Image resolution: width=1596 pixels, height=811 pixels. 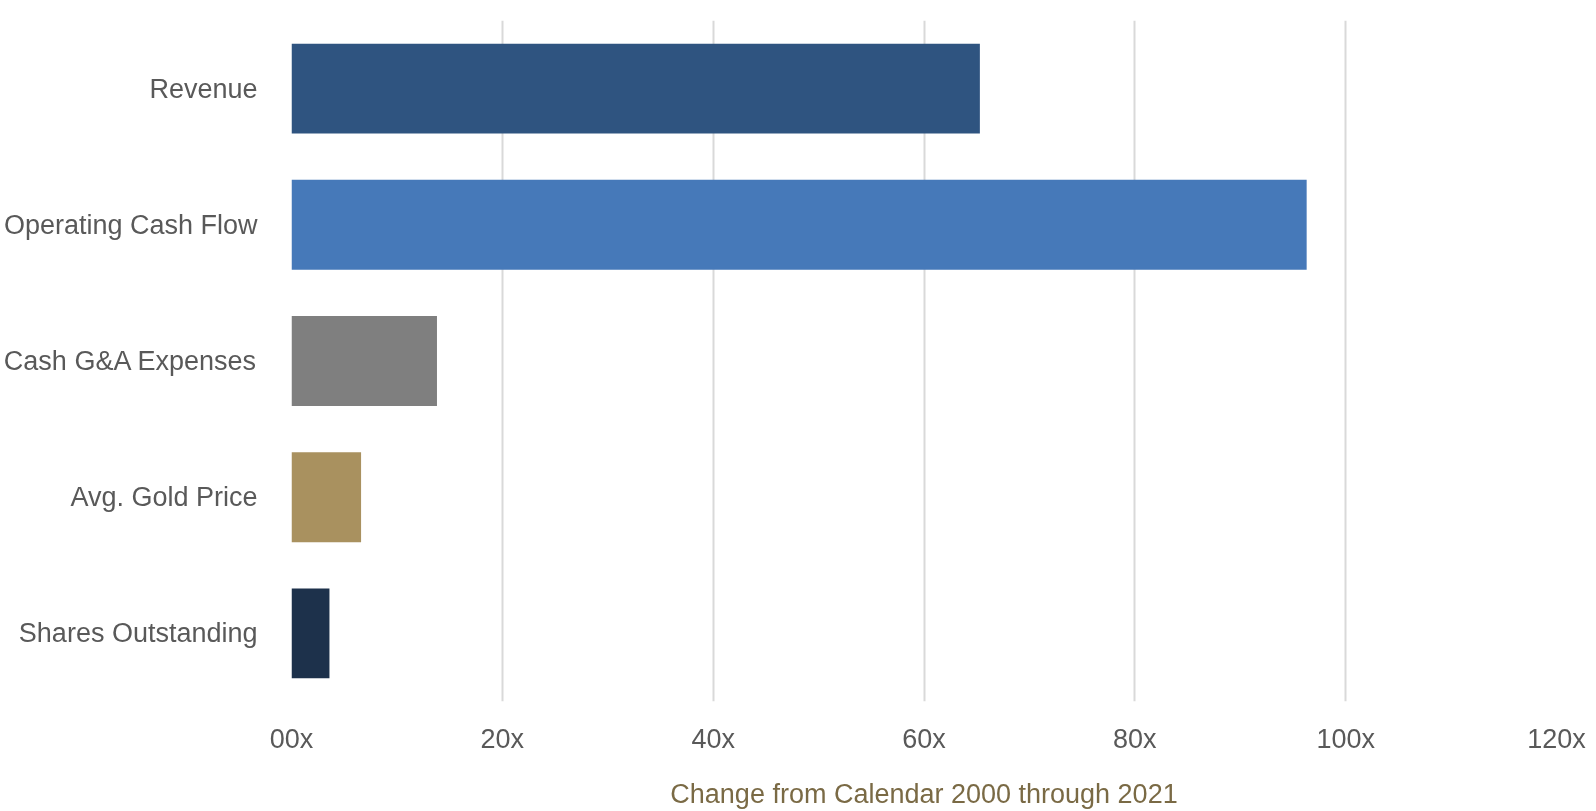 What do you see at coordinates (130, 361) in the screenshot?
I see `y-tick-label: Cash G&A Expenses` at bounding box center [130, 361].